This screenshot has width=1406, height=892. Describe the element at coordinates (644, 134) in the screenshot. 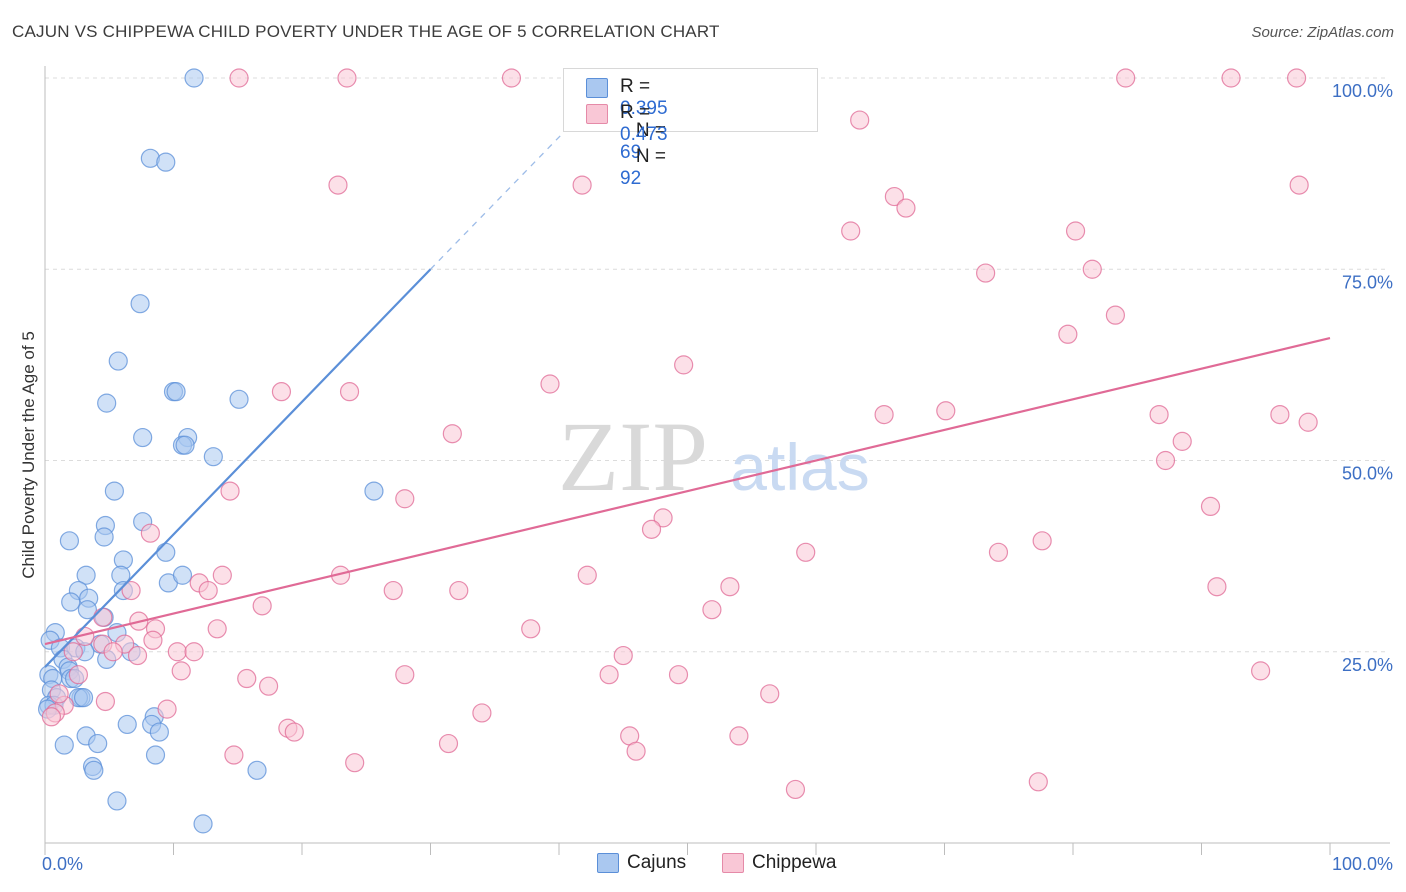

I see `r-value-chippewa: 0.473` at that location.